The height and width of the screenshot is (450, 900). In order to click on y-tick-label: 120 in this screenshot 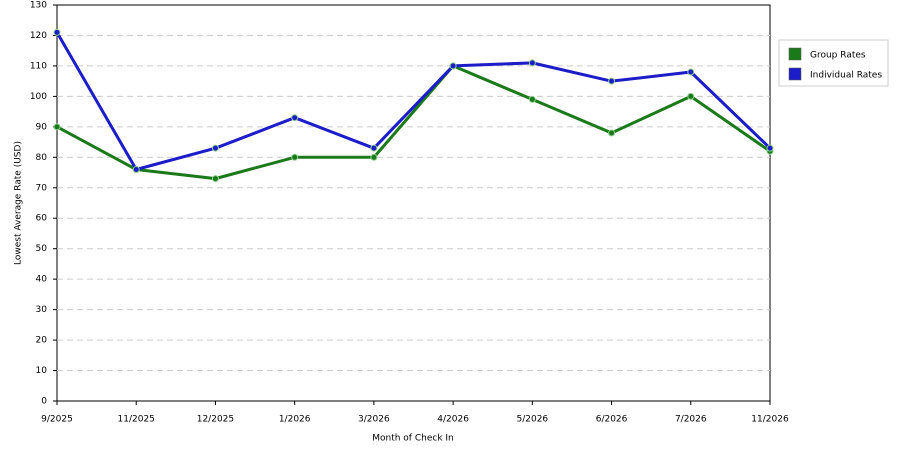, I will do `click(38, 36)`.